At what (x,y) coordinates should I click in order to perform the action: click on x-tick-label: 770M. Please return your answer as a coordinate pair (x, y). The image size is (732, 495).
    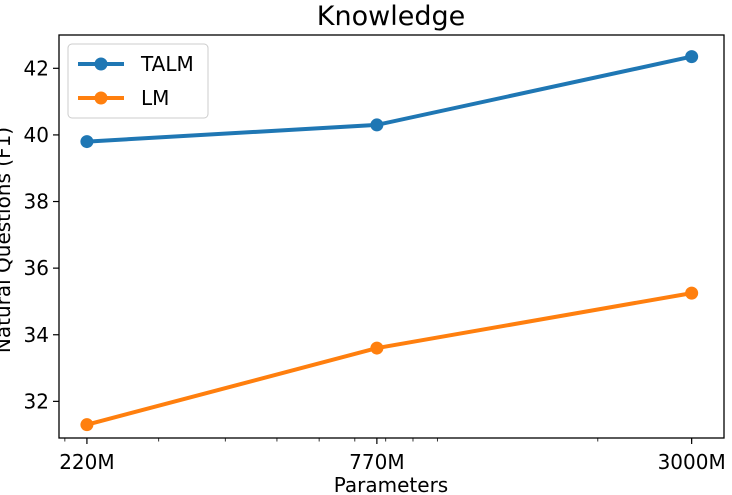
    Looking at the image, I should click on (376, 462).